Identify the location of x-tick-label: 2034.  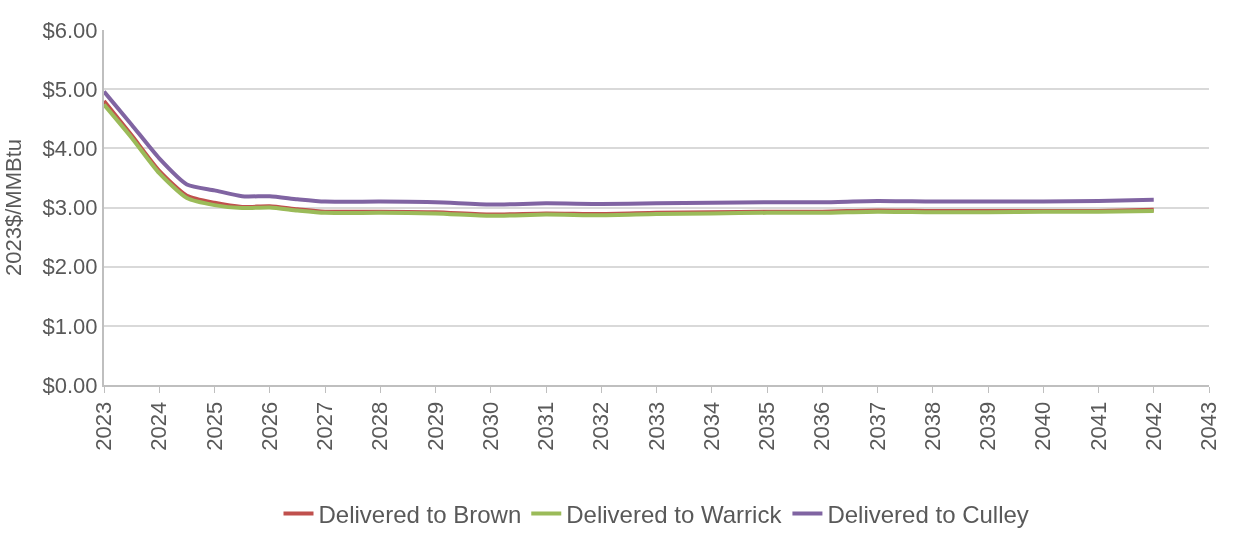
(711, 426).